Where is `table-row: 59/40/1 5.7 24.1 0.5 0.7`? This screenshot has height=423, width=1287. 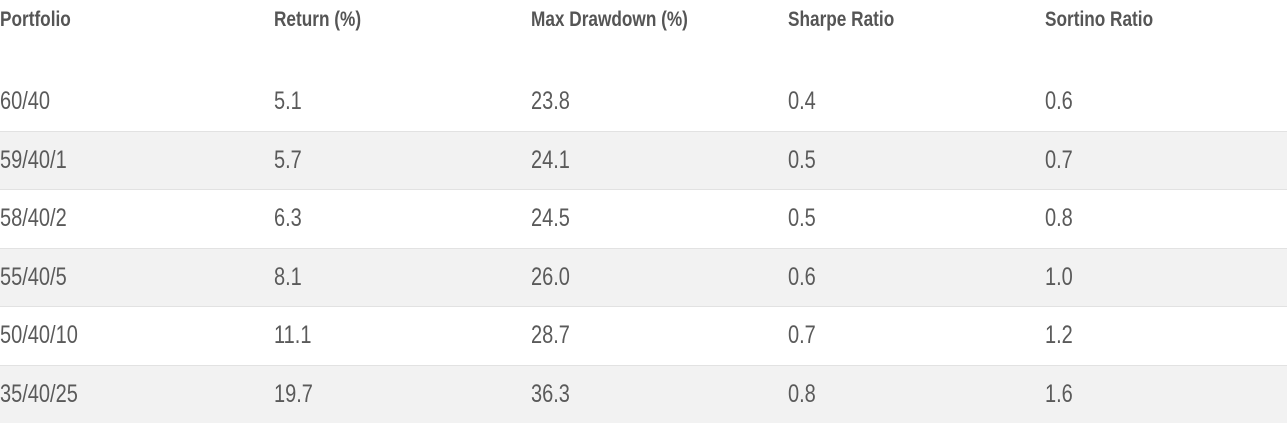
table-row: 59/40/1 5.7 24.1 0.5 0.7 is located at coordinates (643, 160).